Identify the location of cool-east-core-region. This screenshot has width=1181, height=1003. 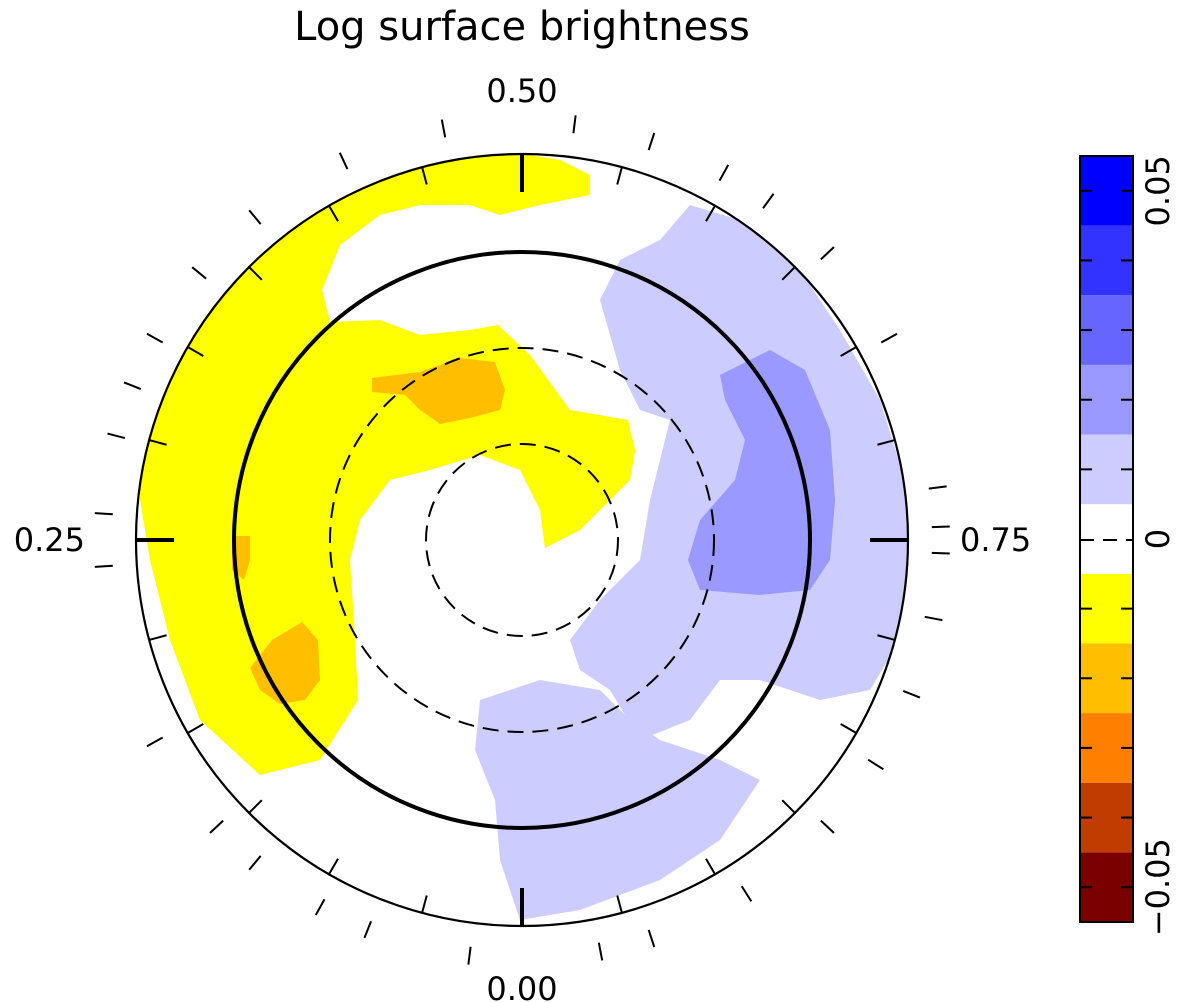
(761, 472).